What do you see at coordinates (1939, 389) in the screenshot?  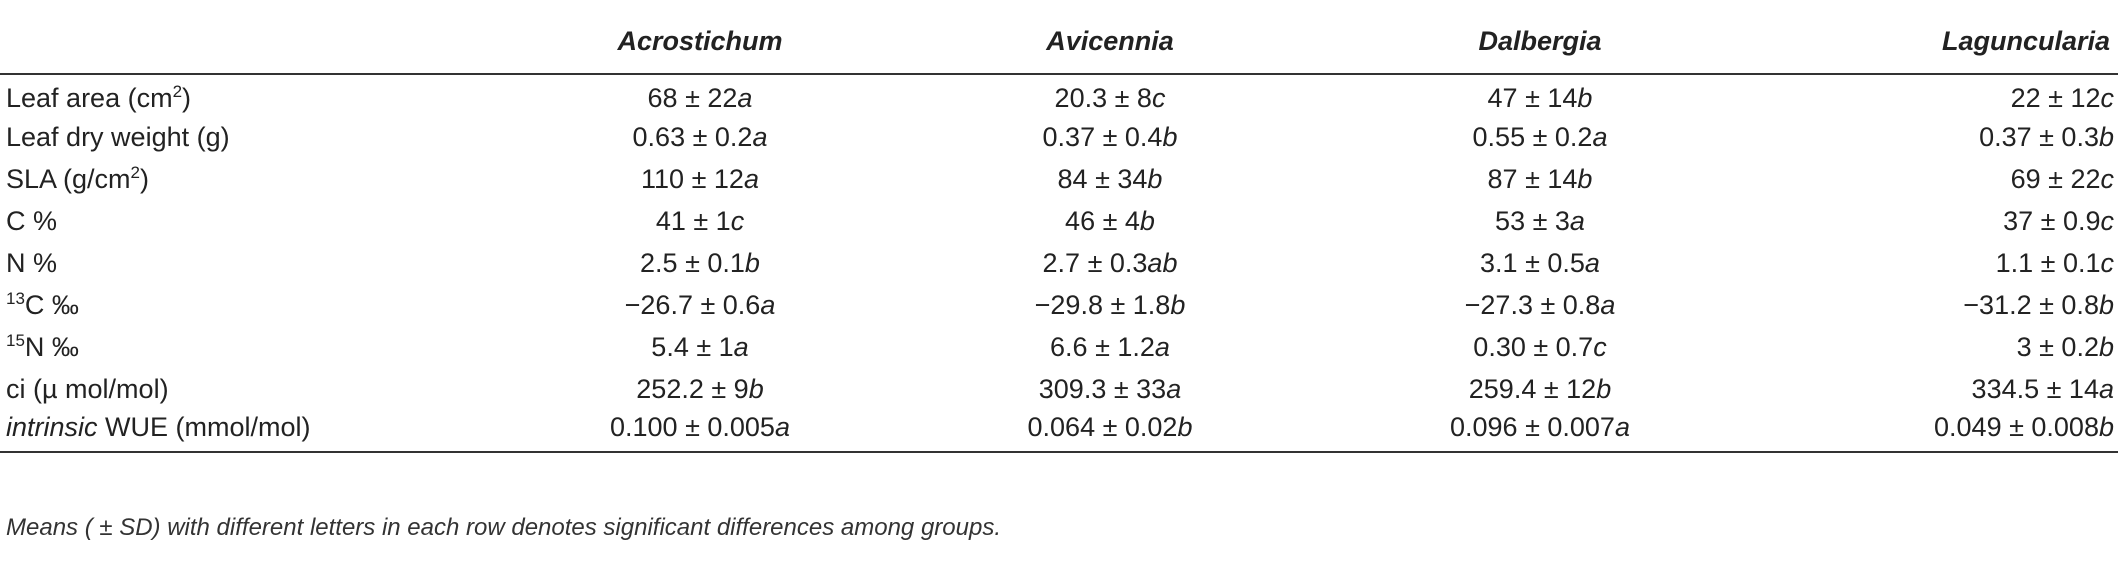 I see `table-cell: 334.5 ± 14a` at bounding box center [1939, 389].